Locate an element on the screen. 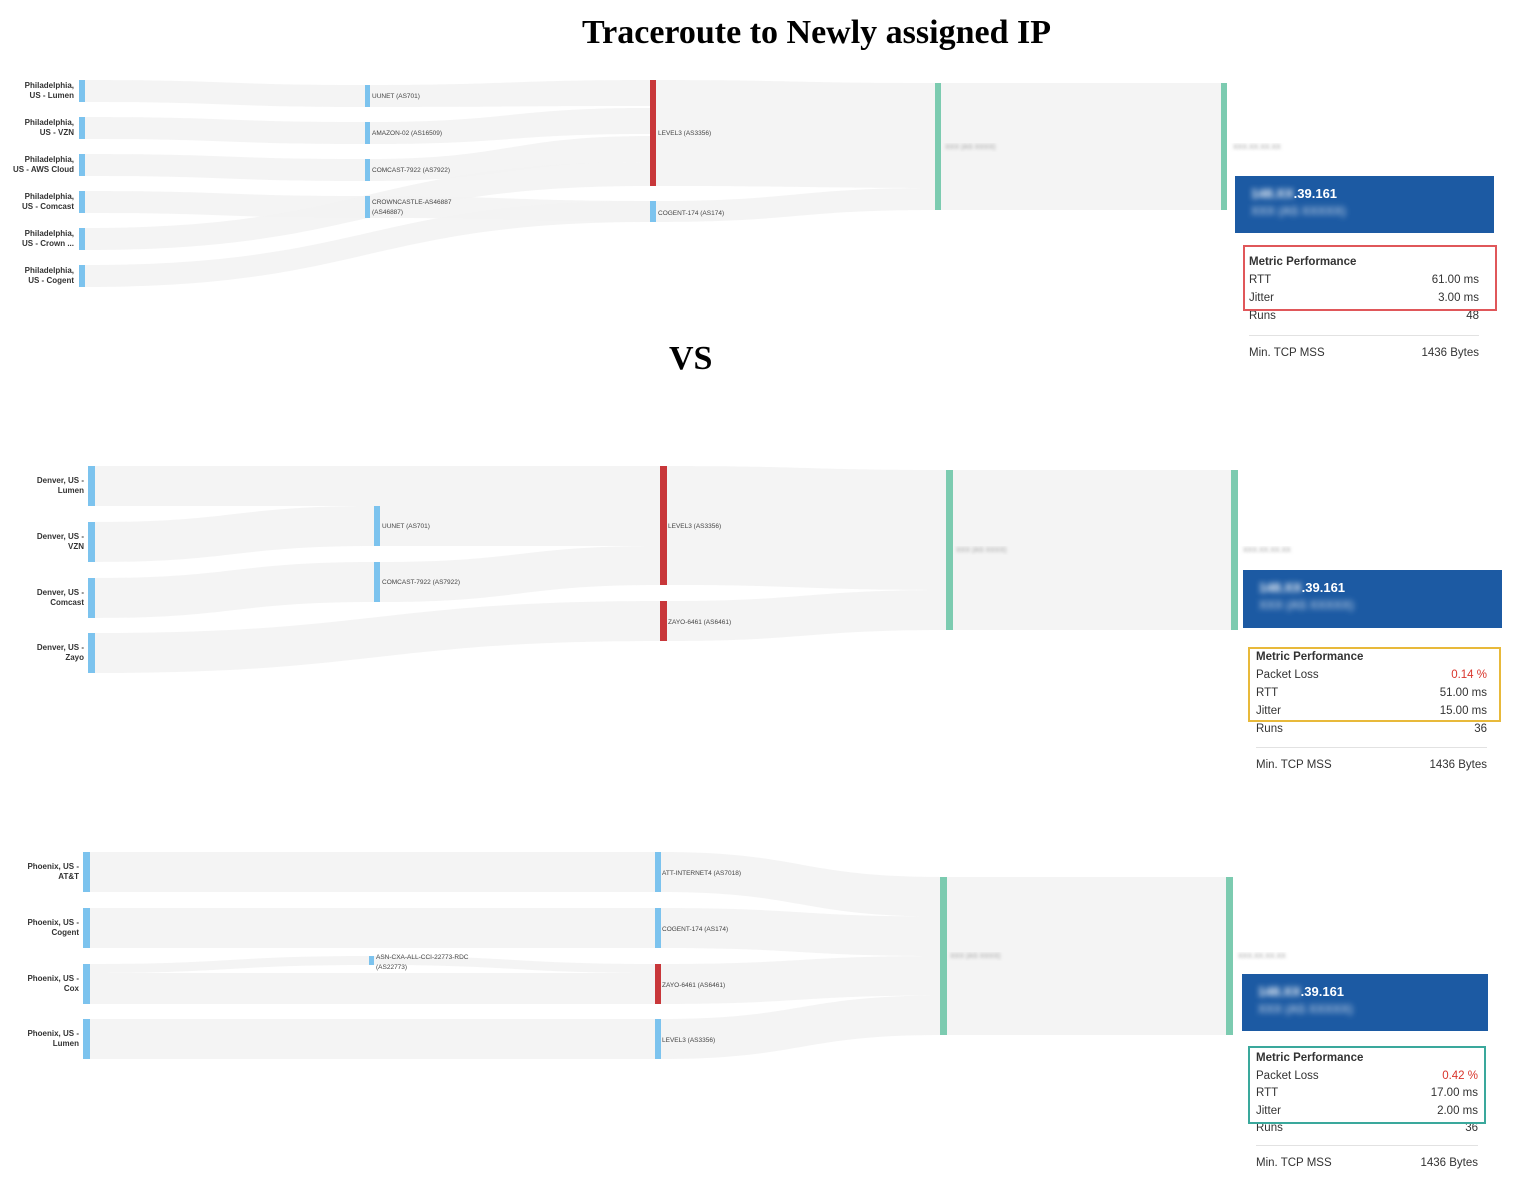  metric-value: 51.00 ms is located at coordinates (1463, 693).